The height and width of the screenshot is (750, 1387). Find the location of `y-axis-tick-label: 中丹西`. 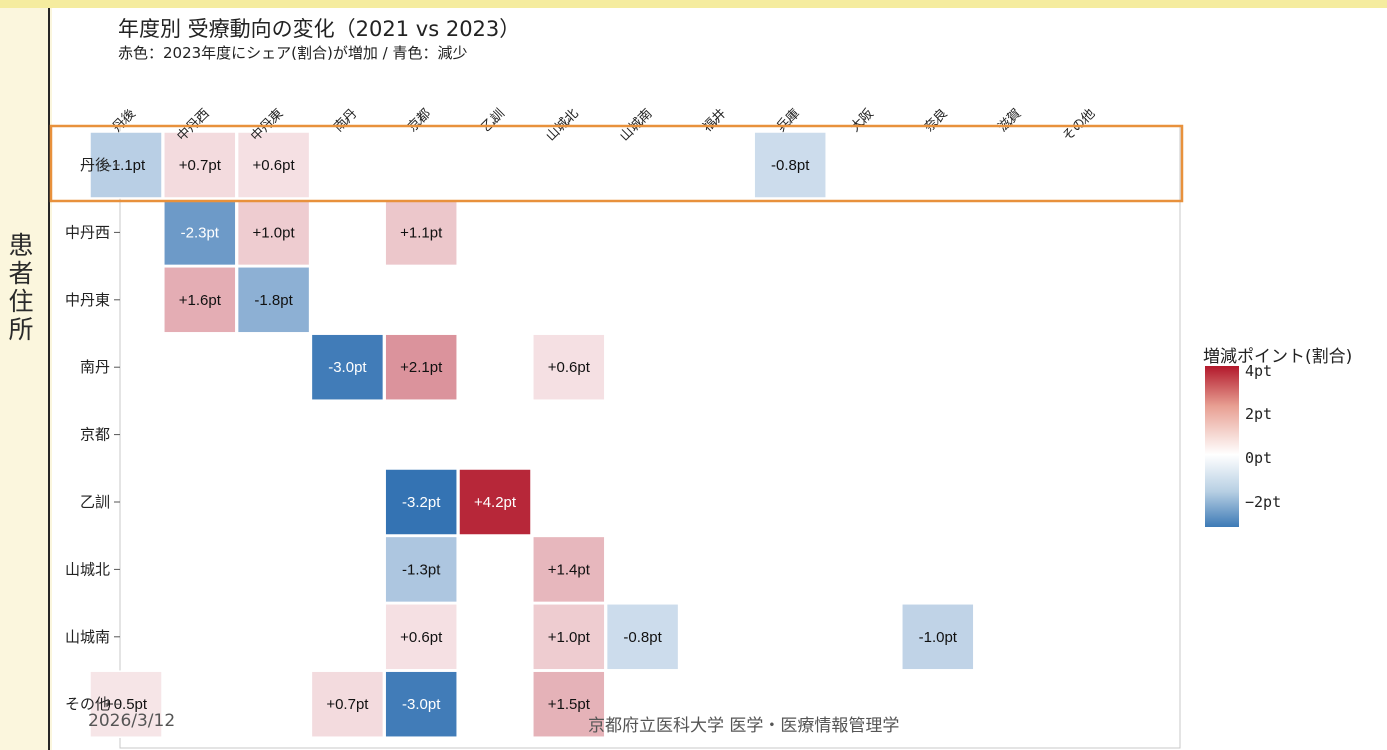

y-axis-tick-label: 中丹西 is located at coordinates (87, 232).